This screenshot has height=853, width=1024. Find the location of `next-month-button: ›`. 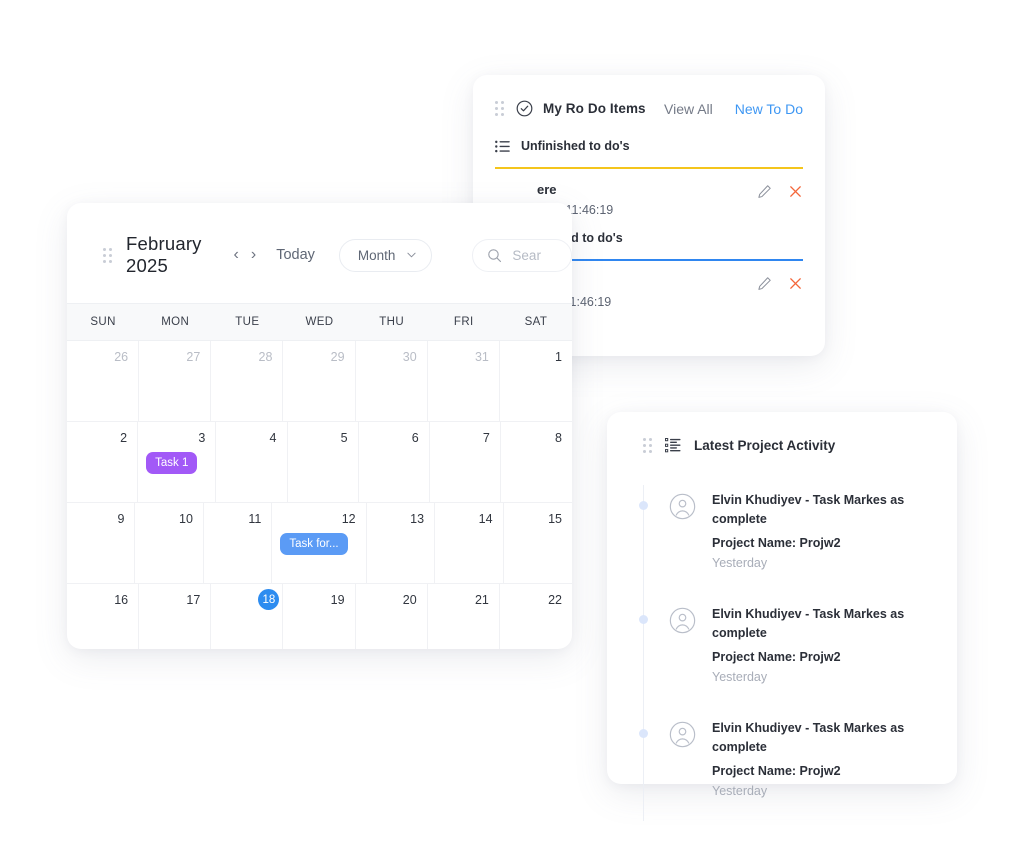

next-month-button: › is located at coordinates (253, 254).